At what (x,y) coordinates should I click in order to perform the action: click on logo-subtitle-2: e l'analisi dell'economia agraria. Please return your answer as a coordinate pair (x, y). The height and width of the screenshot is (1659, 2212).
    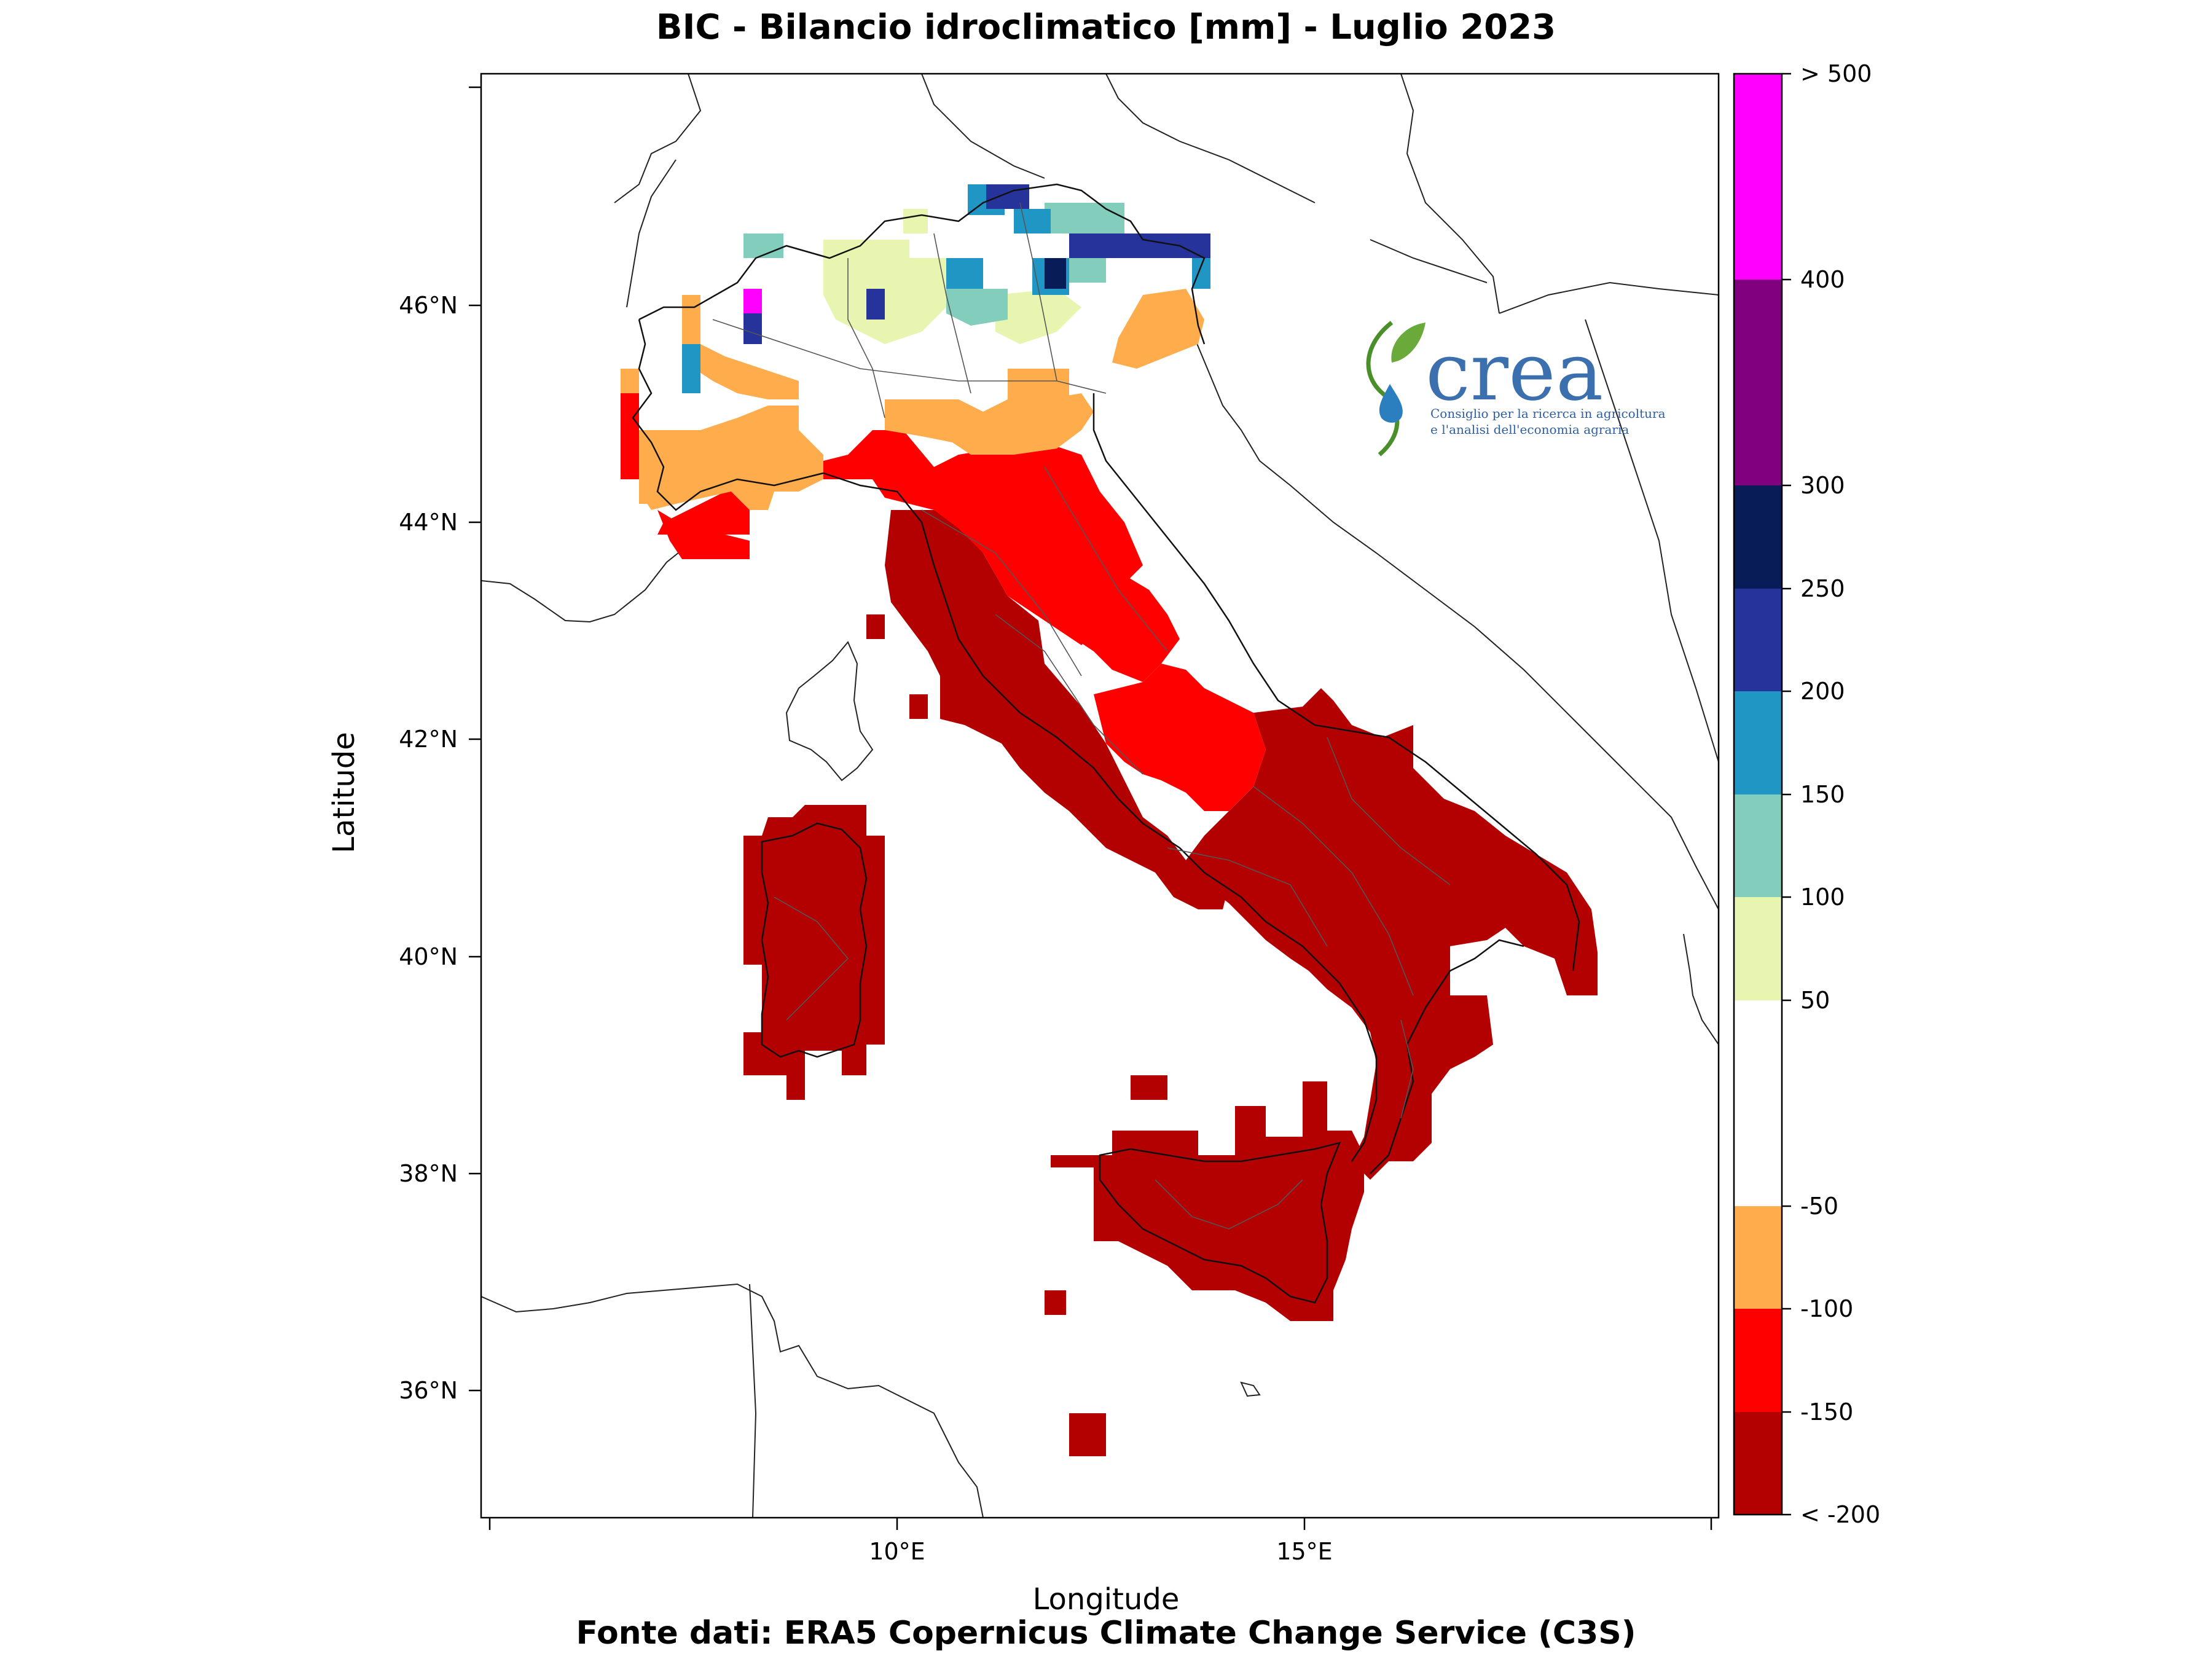
    Looking at the image, I should click on (1529, 429).